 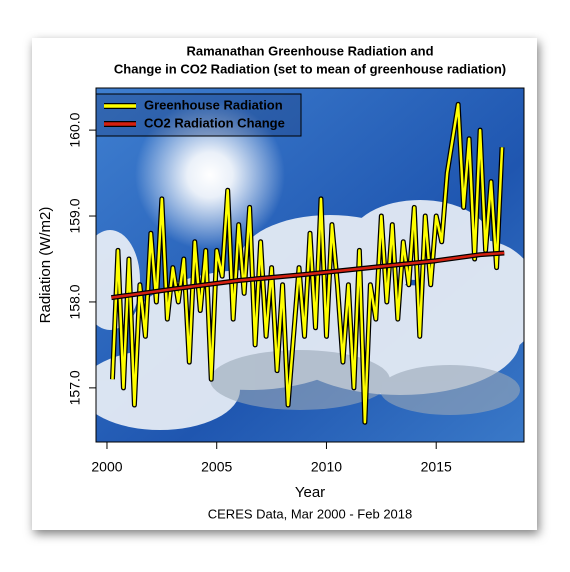 I want to click on y-tick-label: 159.0, so click(x=75, y=215).